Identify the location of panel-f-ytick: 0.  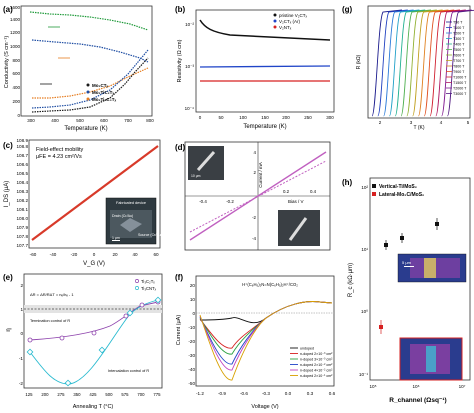
(193, 313).